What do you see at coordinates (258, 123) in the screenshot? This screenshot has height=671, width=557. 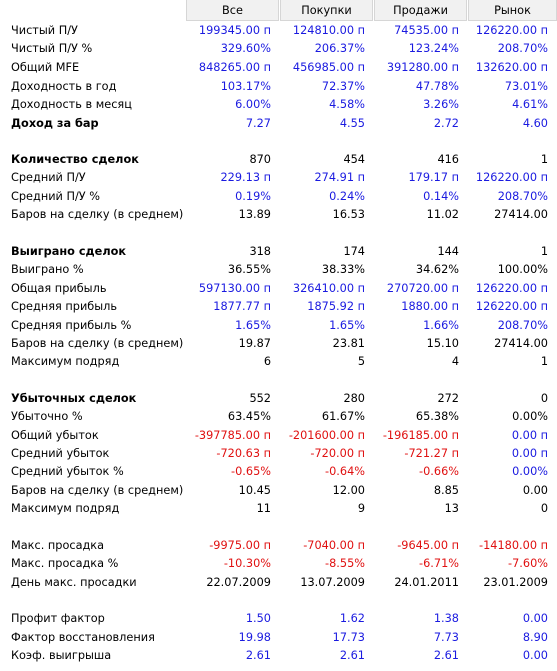 I see `row-value: 7.27` at bounding box center [258, 123].